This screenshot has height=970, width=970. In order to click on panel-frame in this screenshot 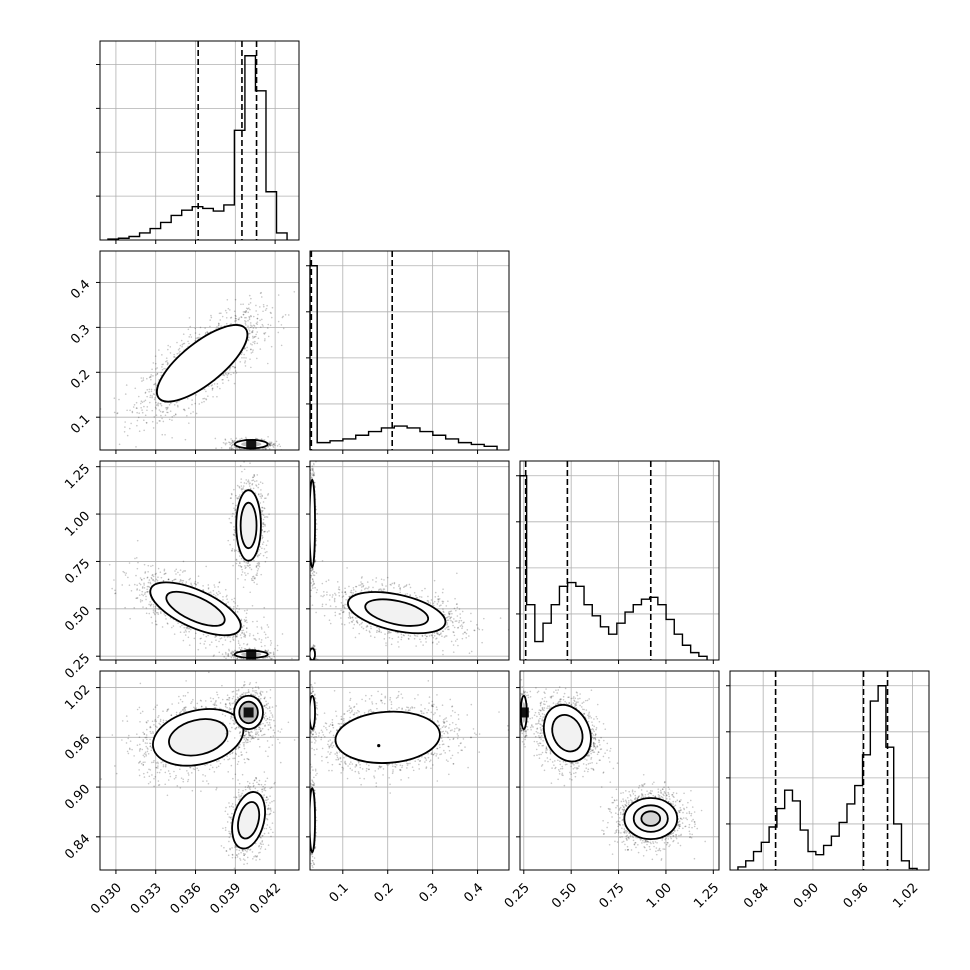, I will do `click(619, 560)`.